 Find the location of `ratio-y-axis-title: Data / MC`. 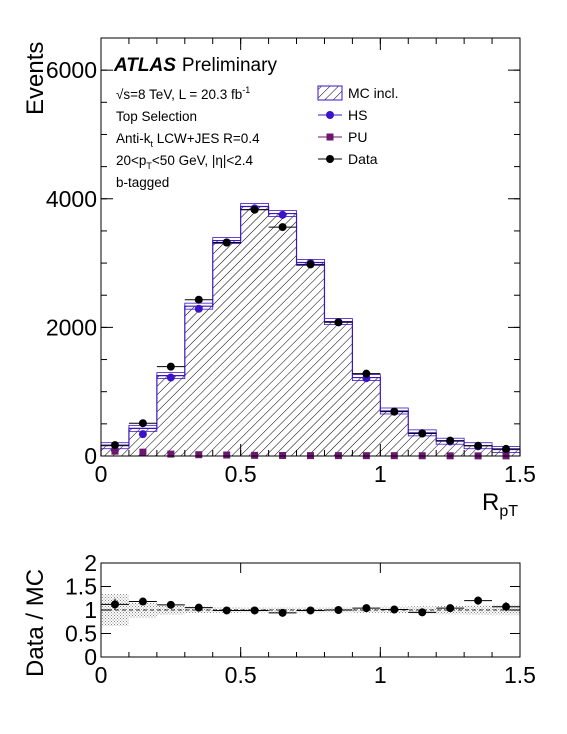

ratio-y-axis-title: Data / MC is located at coordinates (35, 623).